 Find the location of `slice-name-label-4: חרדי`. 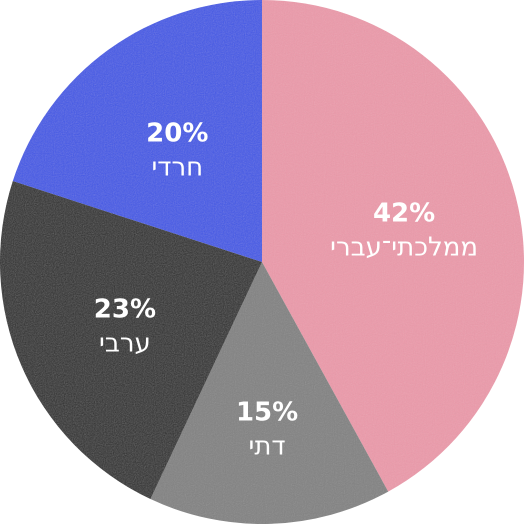

slice-name-label-4: חרדי is located at coordinates (177, 167).